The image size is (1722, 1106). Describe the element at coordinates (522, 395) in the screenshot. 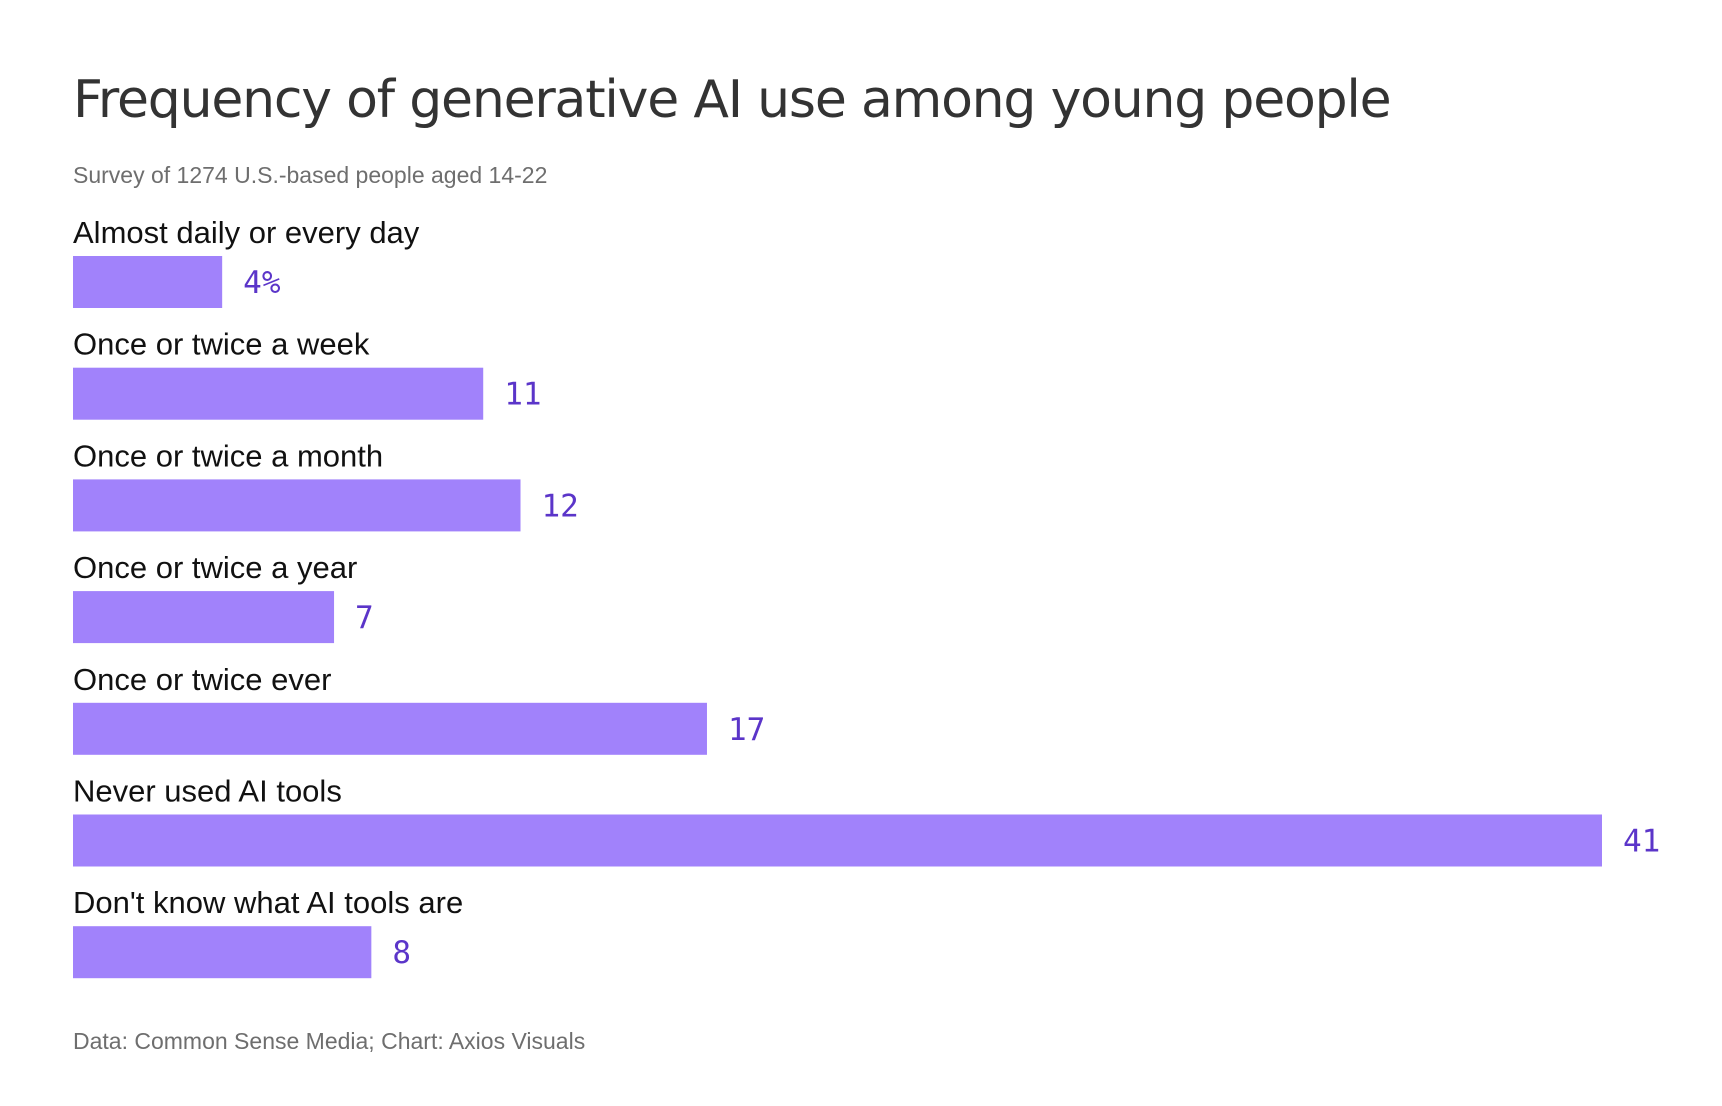

I see `value-label: 11` at that location.